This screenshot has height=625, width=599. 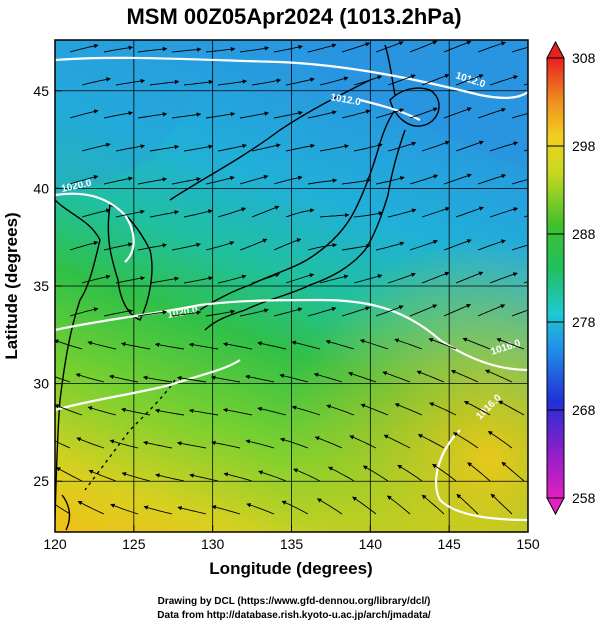 What do you see at coordinates (134, 544) in the screenshot?
I see `x-tick-label: 125` at bounding box center [134, 544].